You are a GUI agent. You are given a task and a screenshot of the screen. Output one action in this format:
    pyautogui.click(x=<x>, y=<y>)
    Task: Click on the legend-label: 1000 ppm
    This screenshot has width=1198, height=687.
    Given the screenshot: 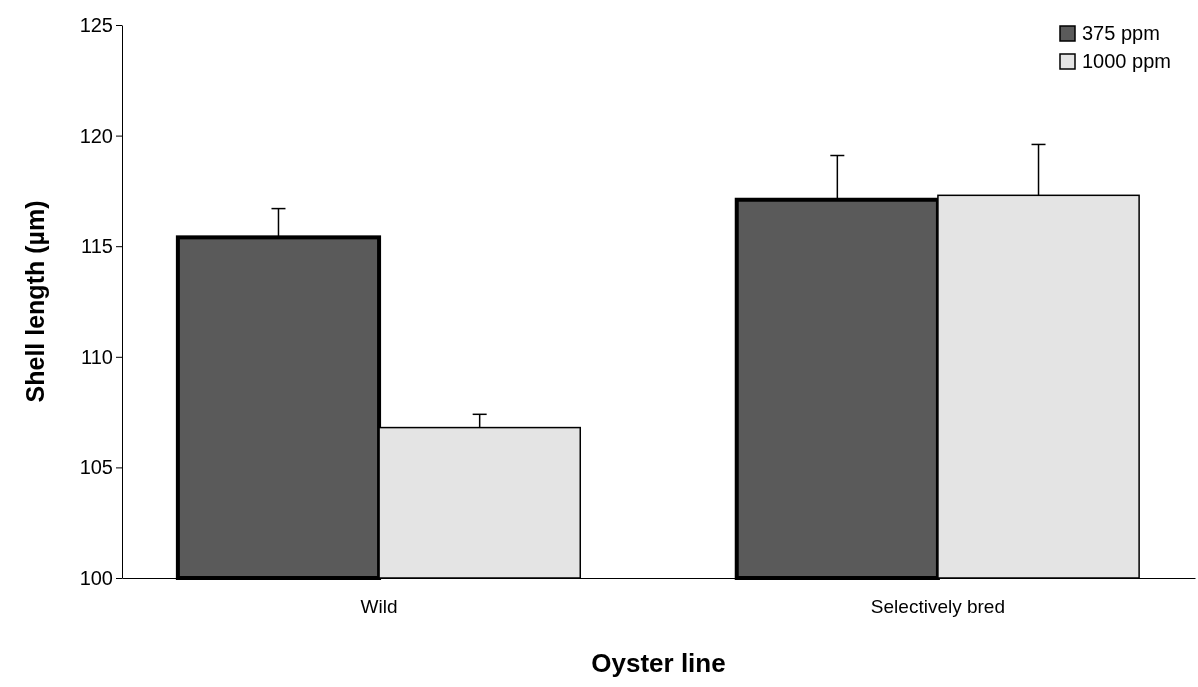 What is the action you would take?
    pyautogui.click(x=1126, y=61)
    